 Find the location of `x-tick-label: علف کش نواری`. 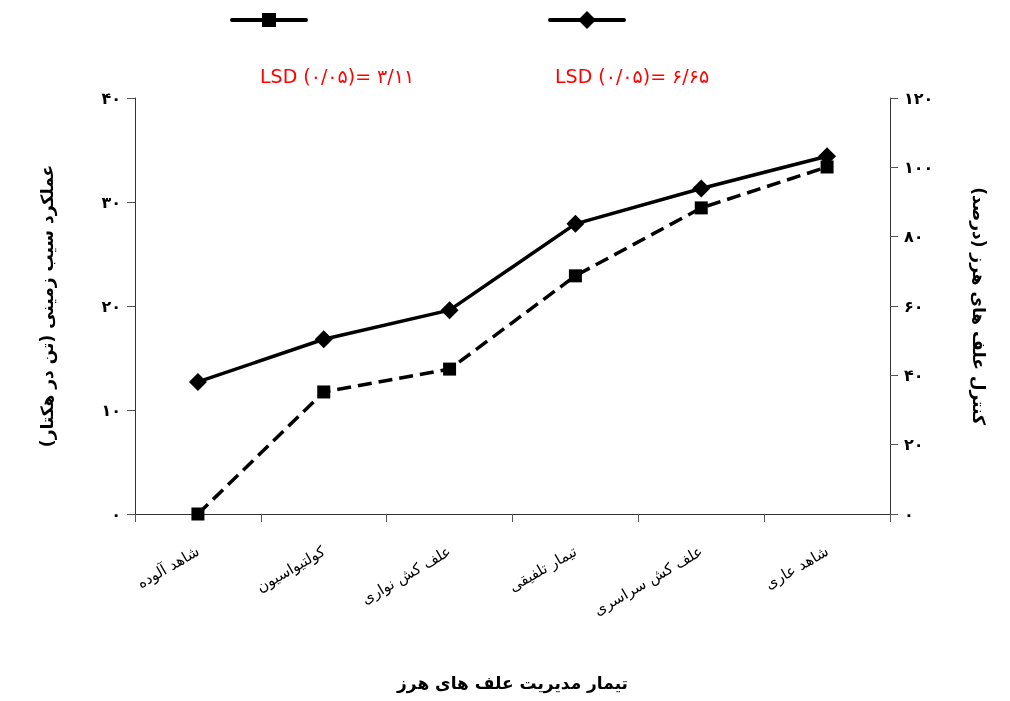

x-tick-label: علف کش نواری is located at coordinates (406, 575).